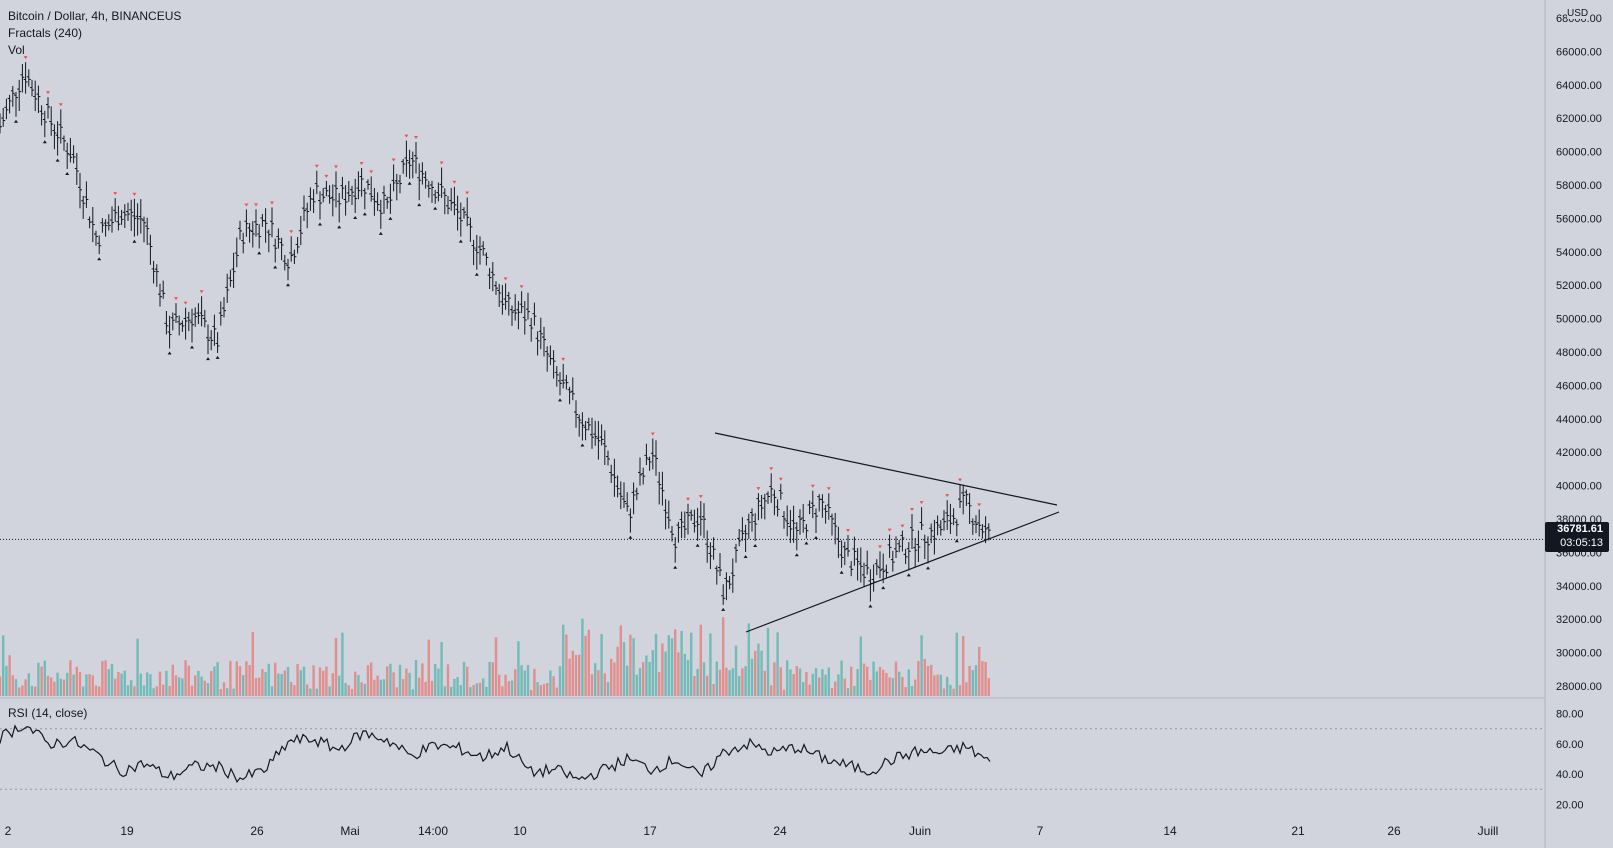 This screenshot has height=848, width=1613. I want to click on support-trendline, so click(902, 572).